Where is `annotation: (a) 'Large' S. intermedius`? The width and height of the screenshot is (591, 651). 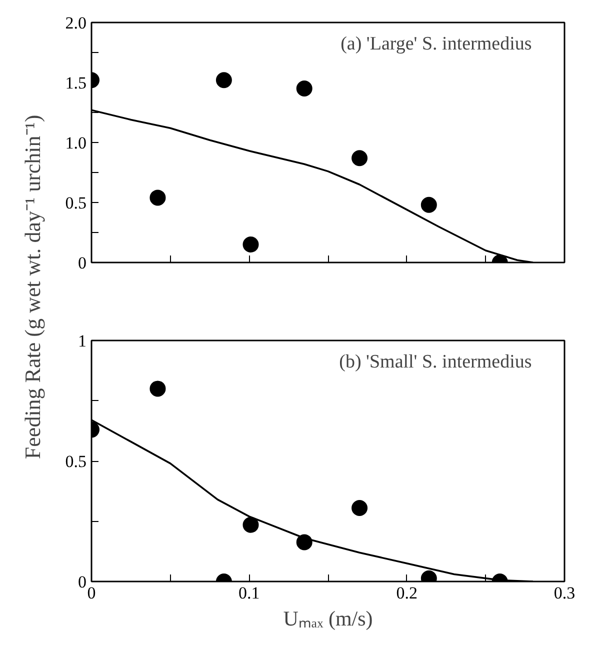 annotation: (a) 'Large' S. intermedius is located at coordinates (436, 44).